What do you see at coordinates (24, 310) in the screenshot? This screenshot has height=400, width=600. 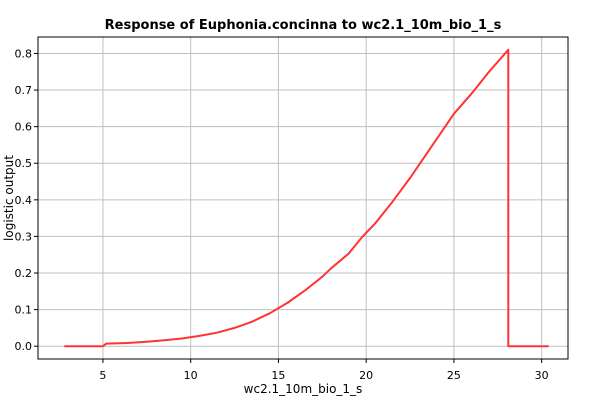 I see `y-tick-label: 0.1` at bounding box center [24, 310].